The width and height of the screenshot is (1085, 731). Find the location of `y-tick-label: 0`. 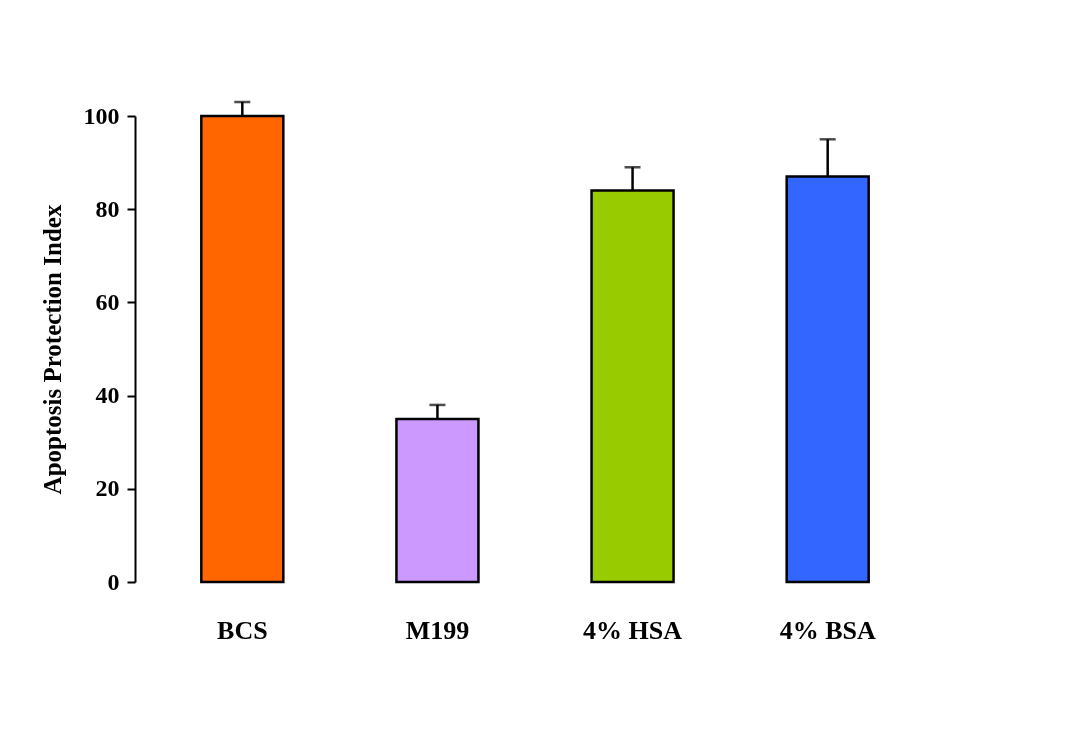

y-tick-label: 0 is located at coordinates (113, 581).